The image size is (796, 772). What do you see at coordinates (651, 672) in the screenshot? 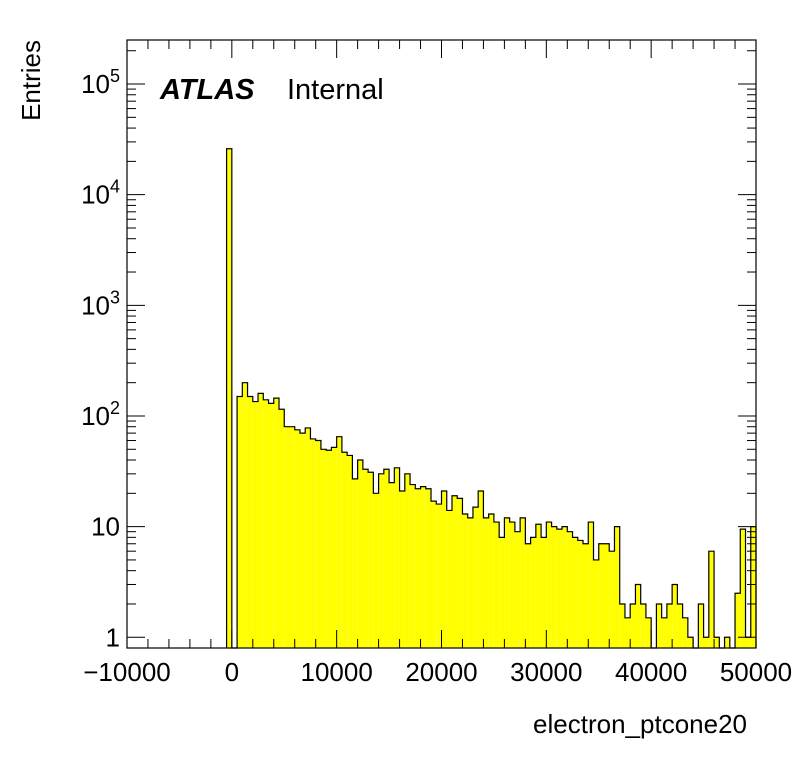
I see `x-tick-label: 40000` at bounding box center [651, 672].